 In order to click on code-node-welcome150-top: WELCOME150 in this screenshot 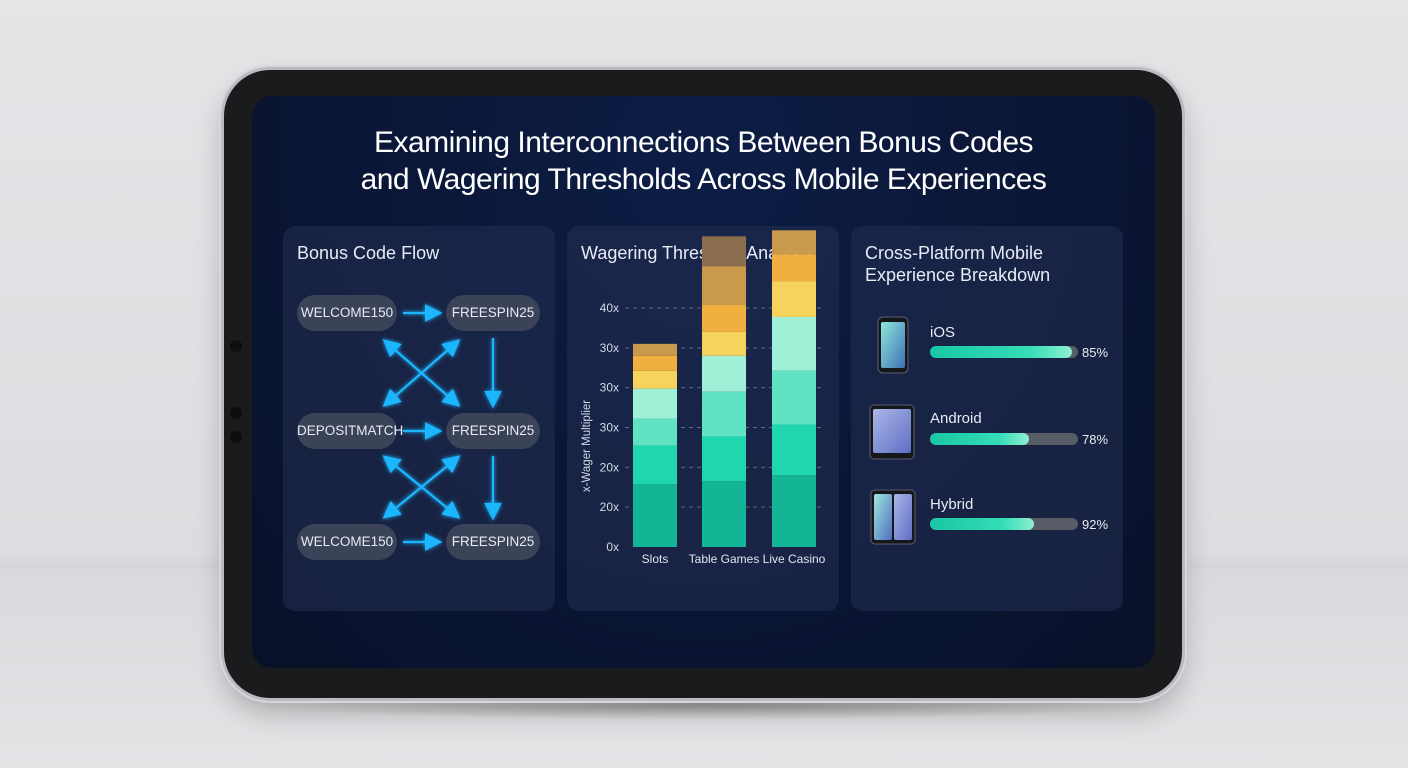, I will do `click(347, 313)`.